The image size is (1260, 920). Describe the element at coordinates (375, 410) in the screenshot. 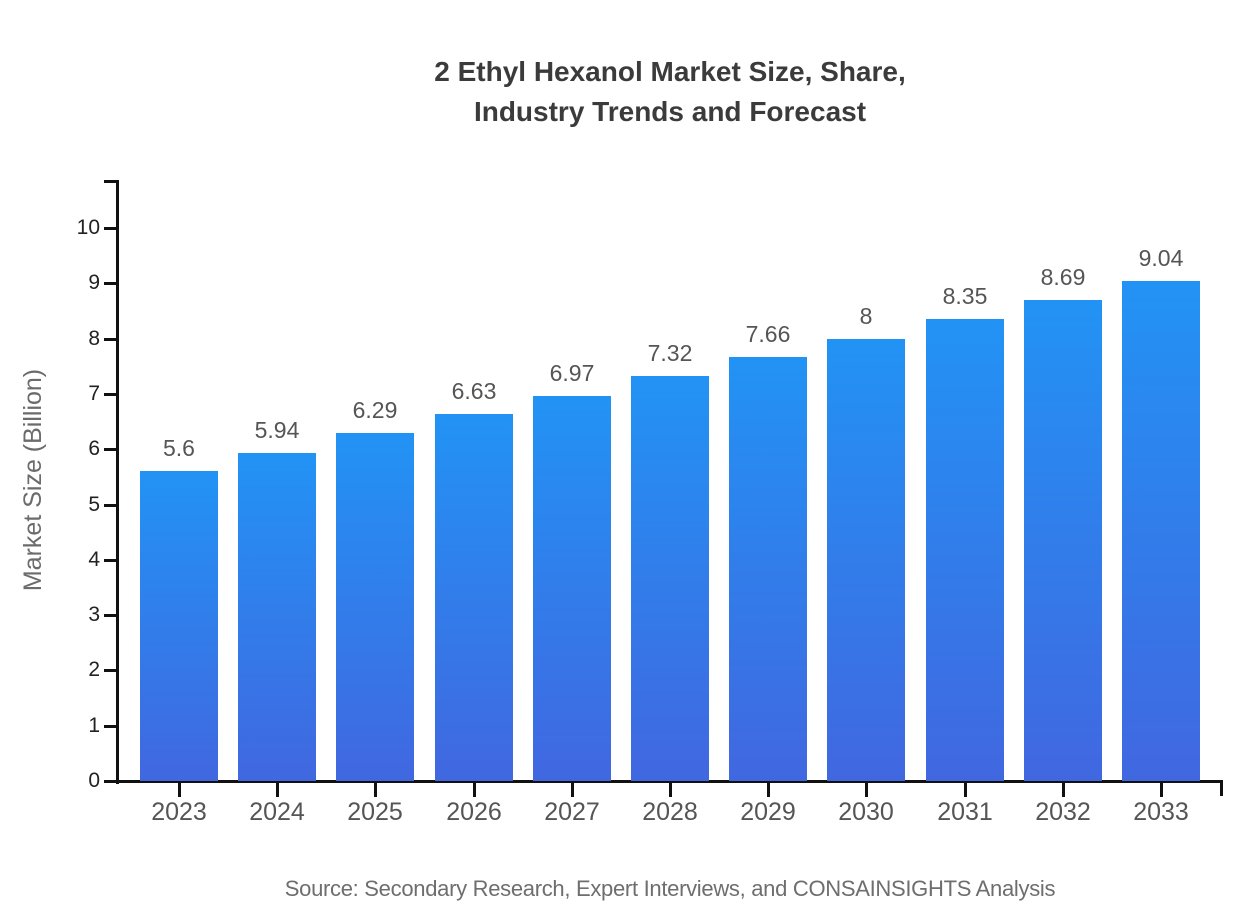

I see `bar-value-label: 6.29` at that location.